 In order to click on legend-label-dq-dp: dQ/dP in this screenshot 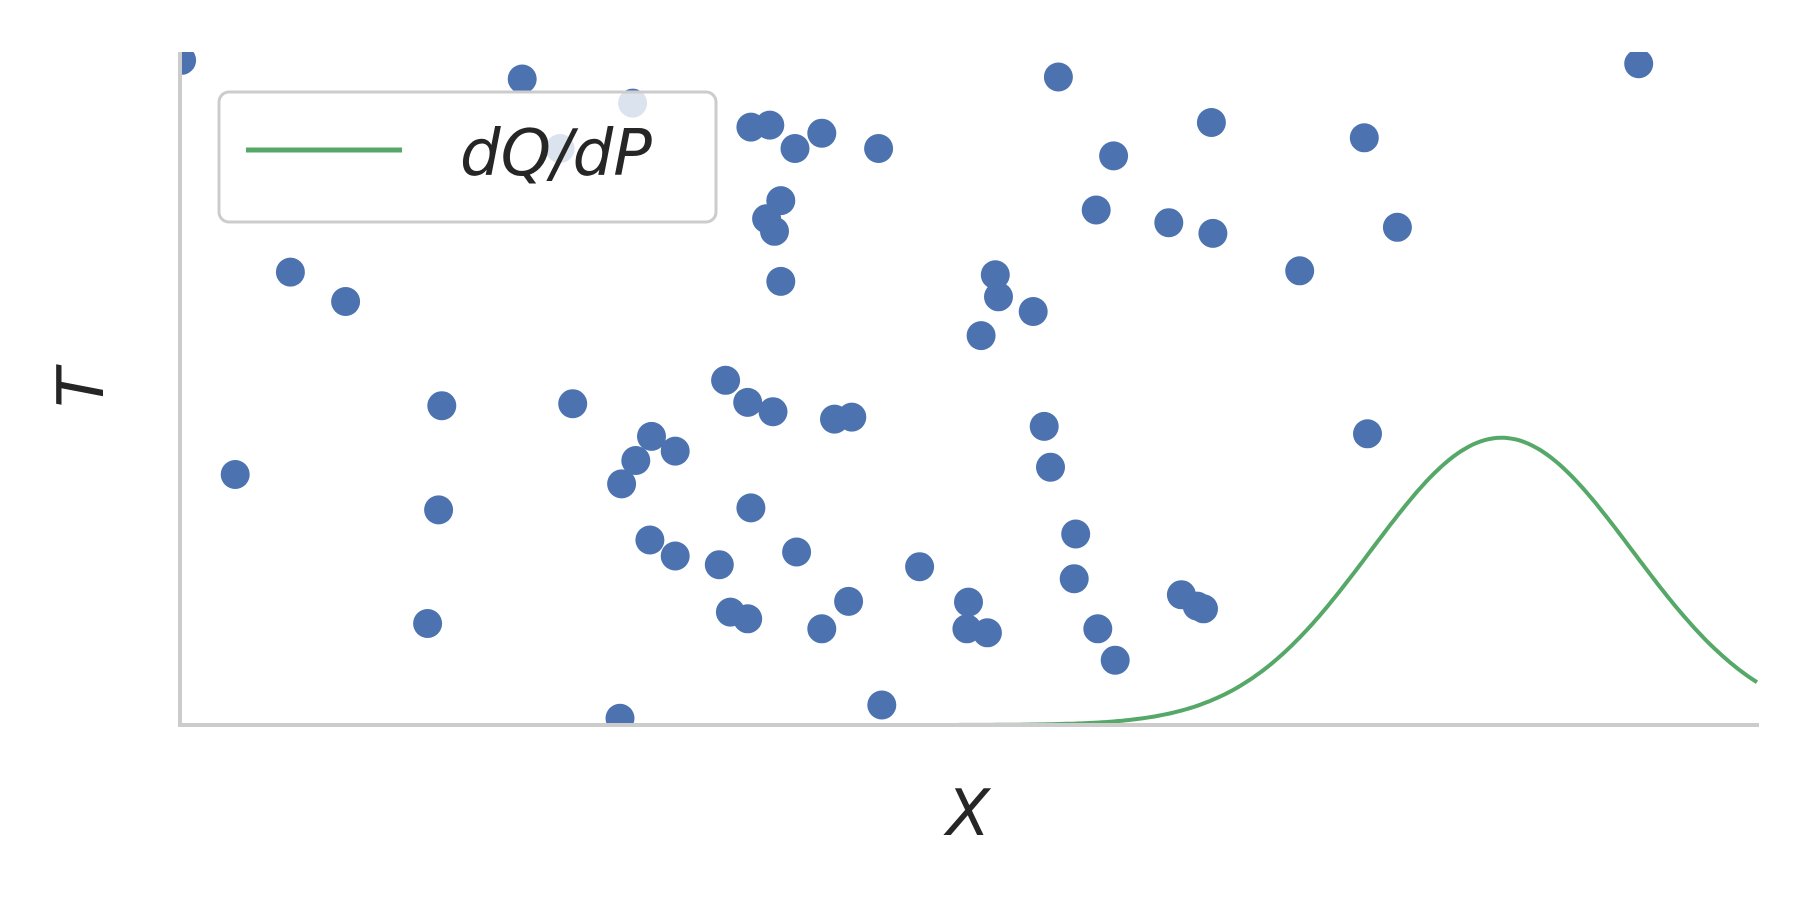, I will do `click(556, 154)`.